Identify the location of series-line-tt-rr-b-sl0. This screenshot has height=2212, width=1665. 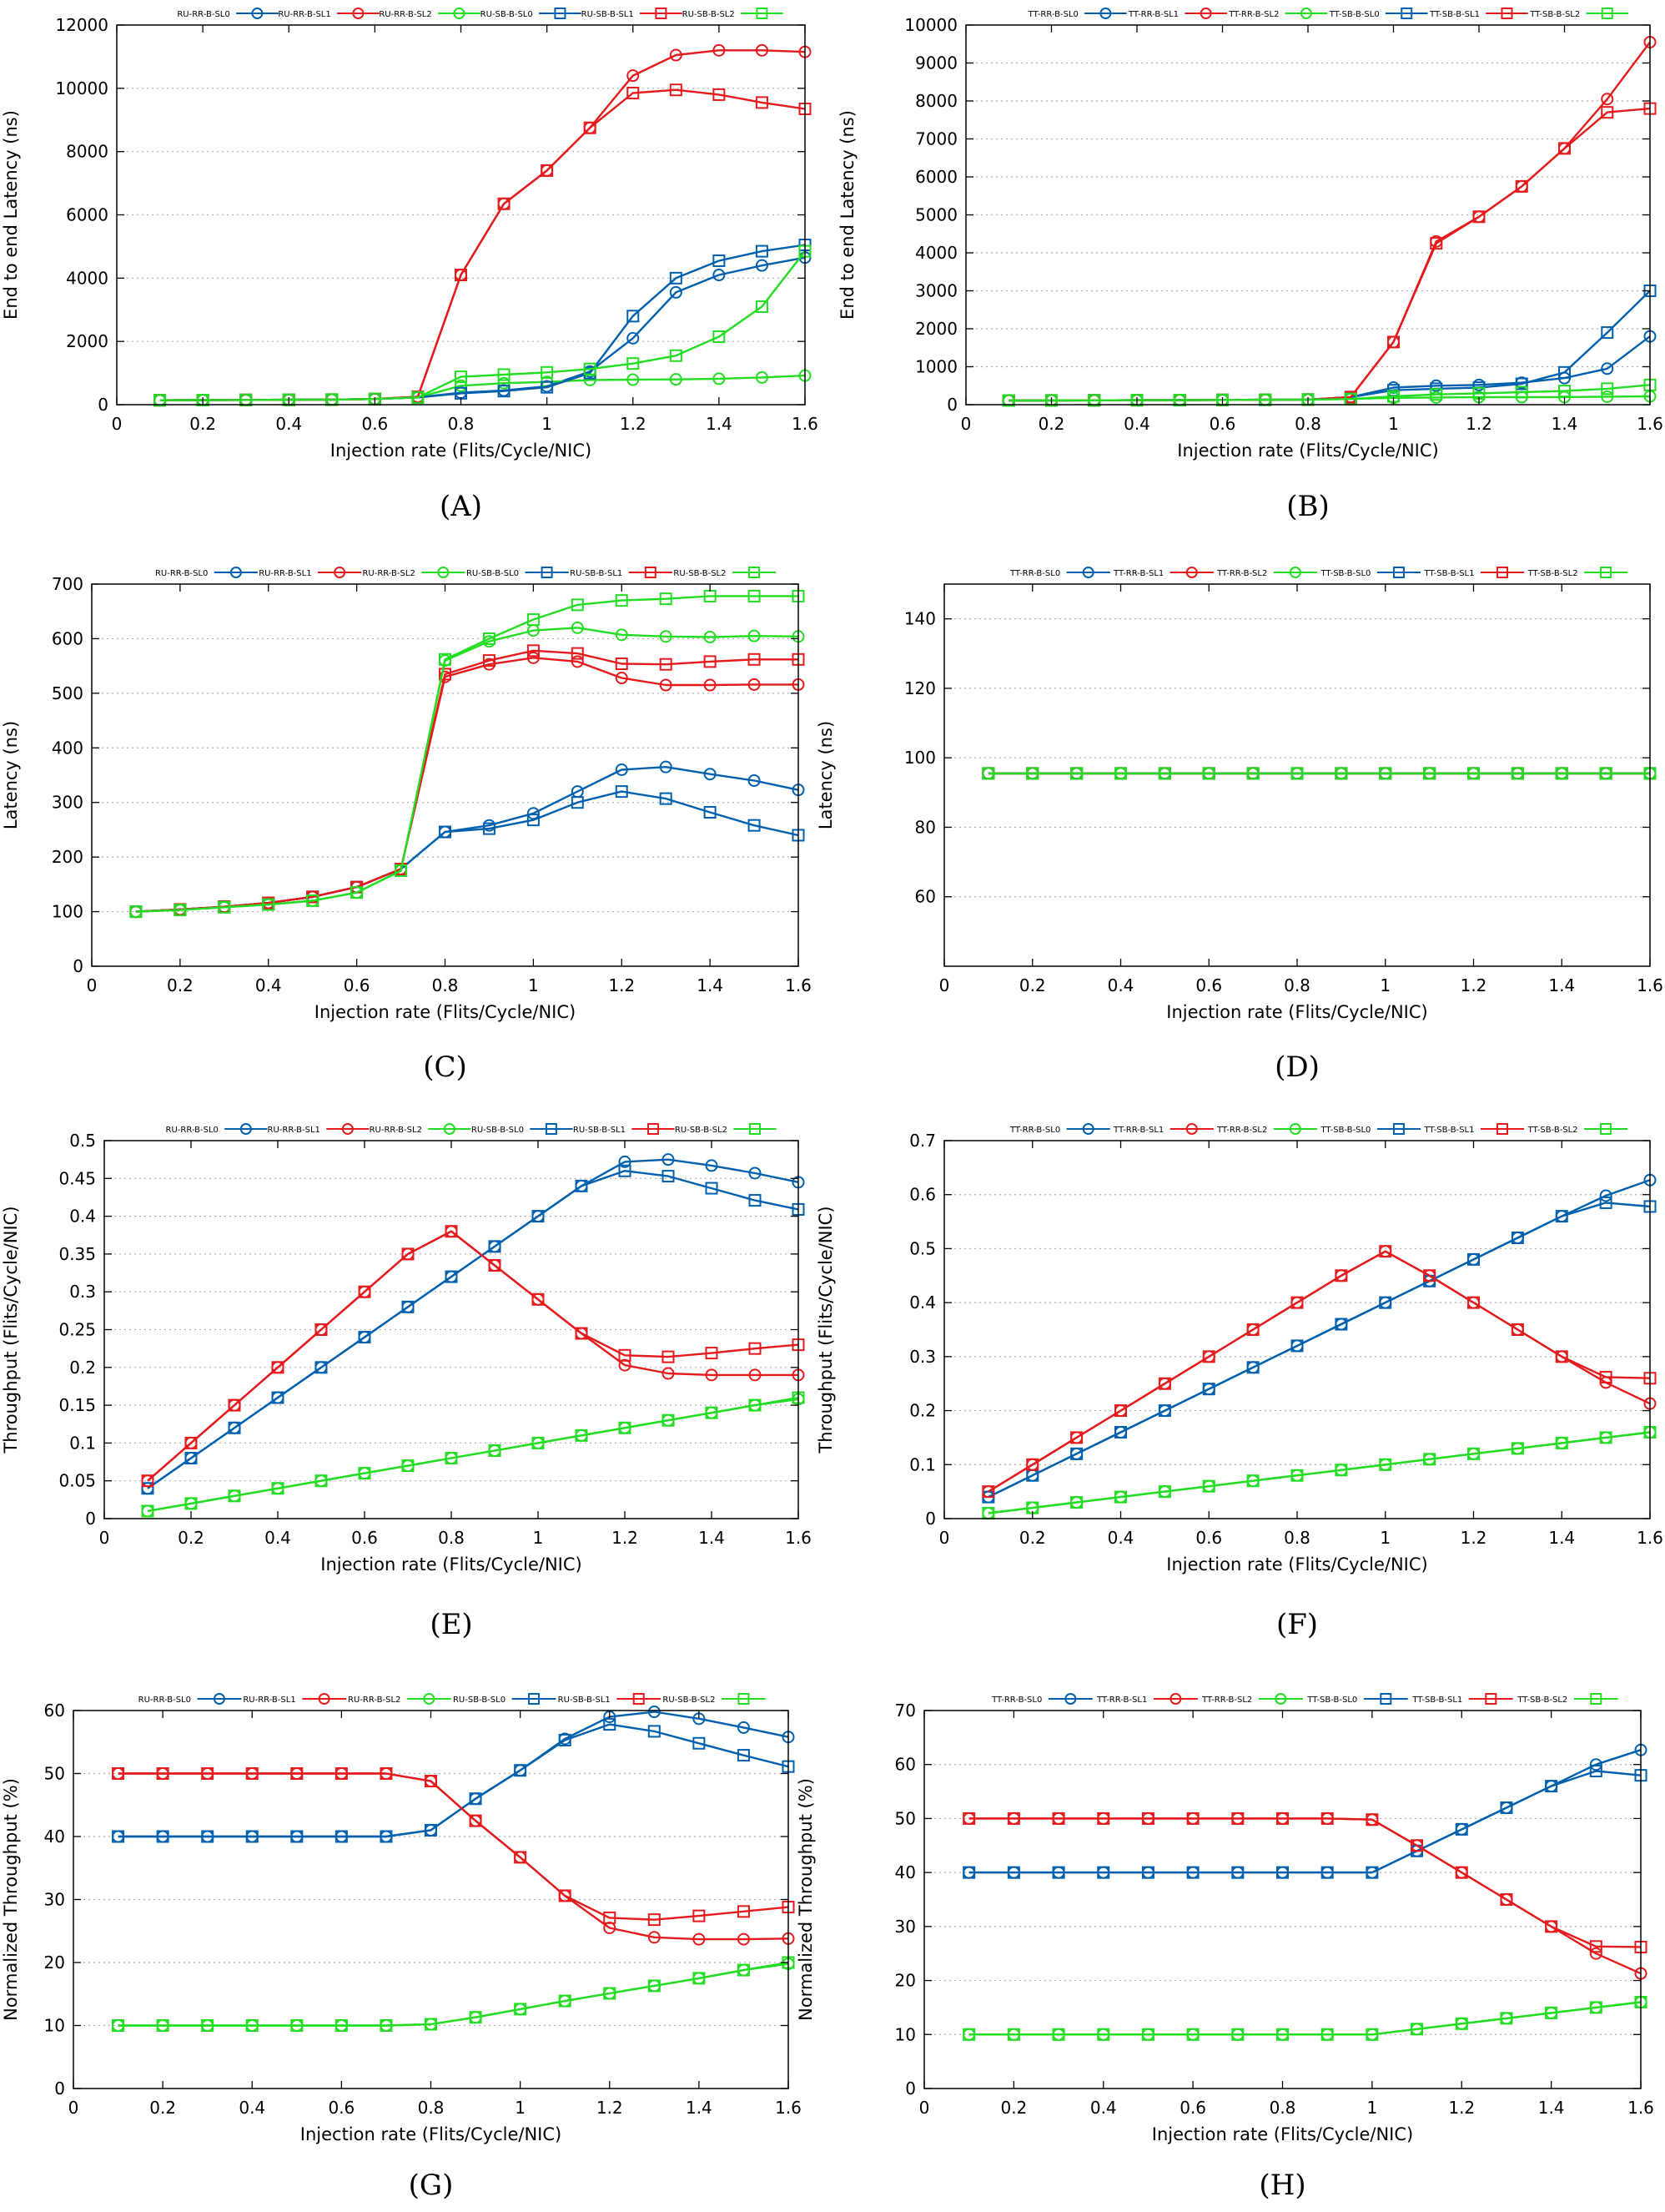
(1305, 1812).